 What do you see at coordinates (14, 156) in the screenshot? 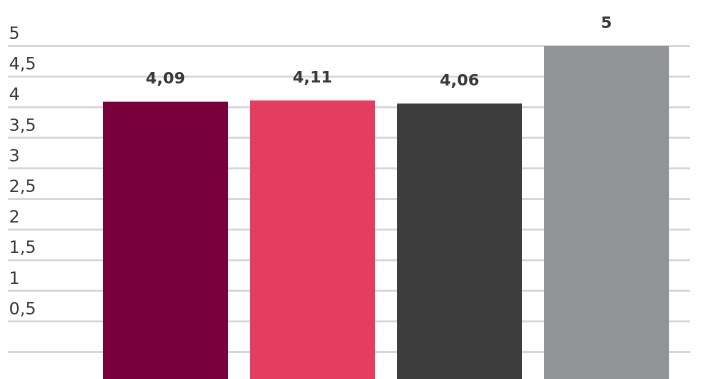
I see `y-tick-label: 3` at bounding box center [14, 156].